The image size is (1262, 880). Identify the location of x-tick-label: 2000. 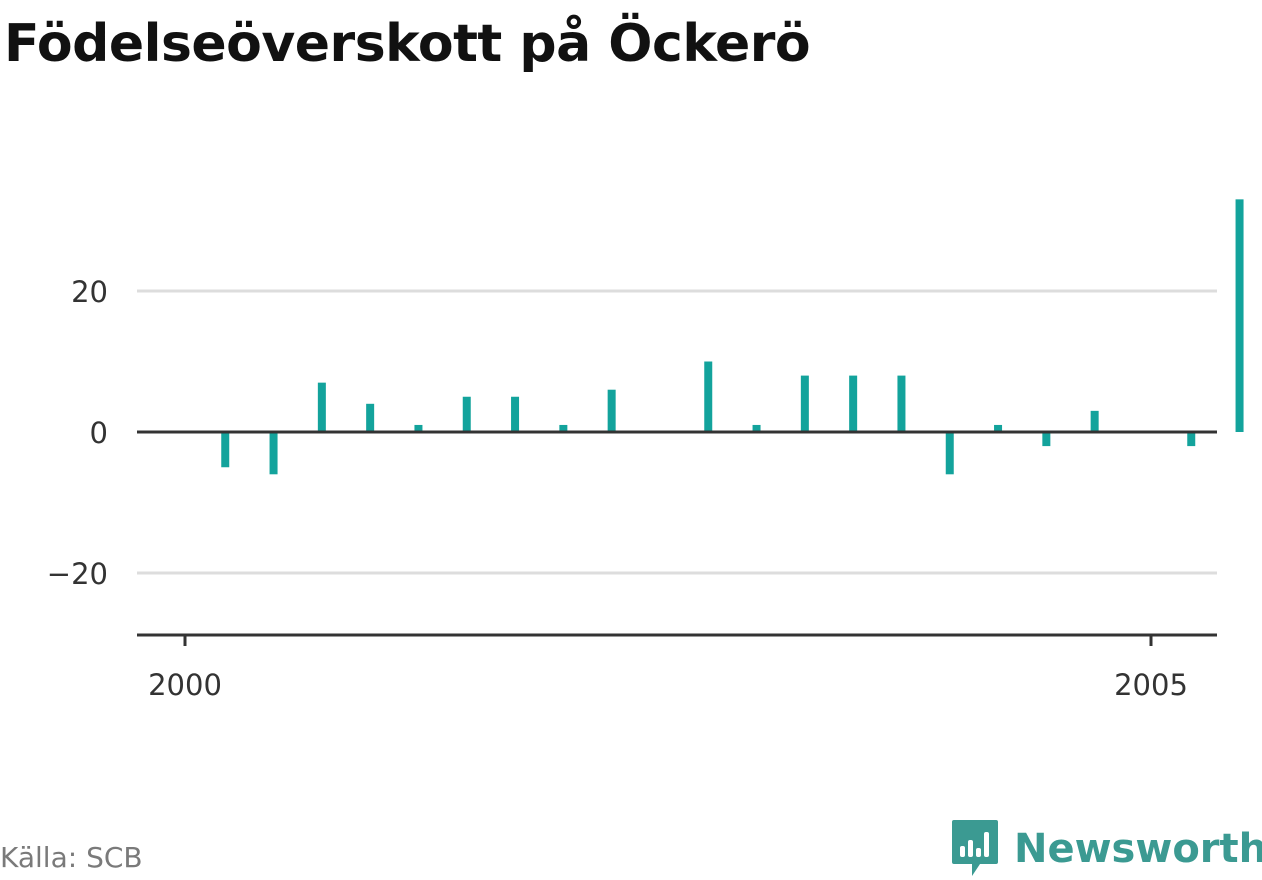
(185, 685).